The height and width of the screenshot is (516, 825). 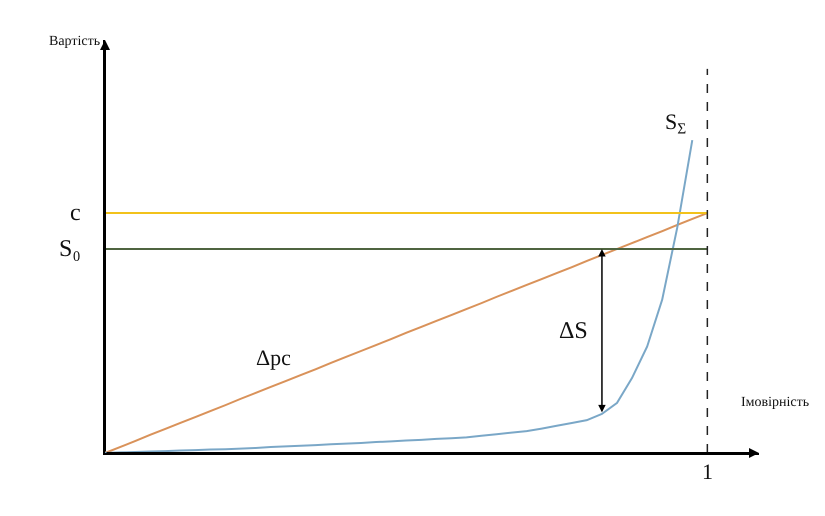 I want to click on series-label: Δpc, so click(x=274, y=357).